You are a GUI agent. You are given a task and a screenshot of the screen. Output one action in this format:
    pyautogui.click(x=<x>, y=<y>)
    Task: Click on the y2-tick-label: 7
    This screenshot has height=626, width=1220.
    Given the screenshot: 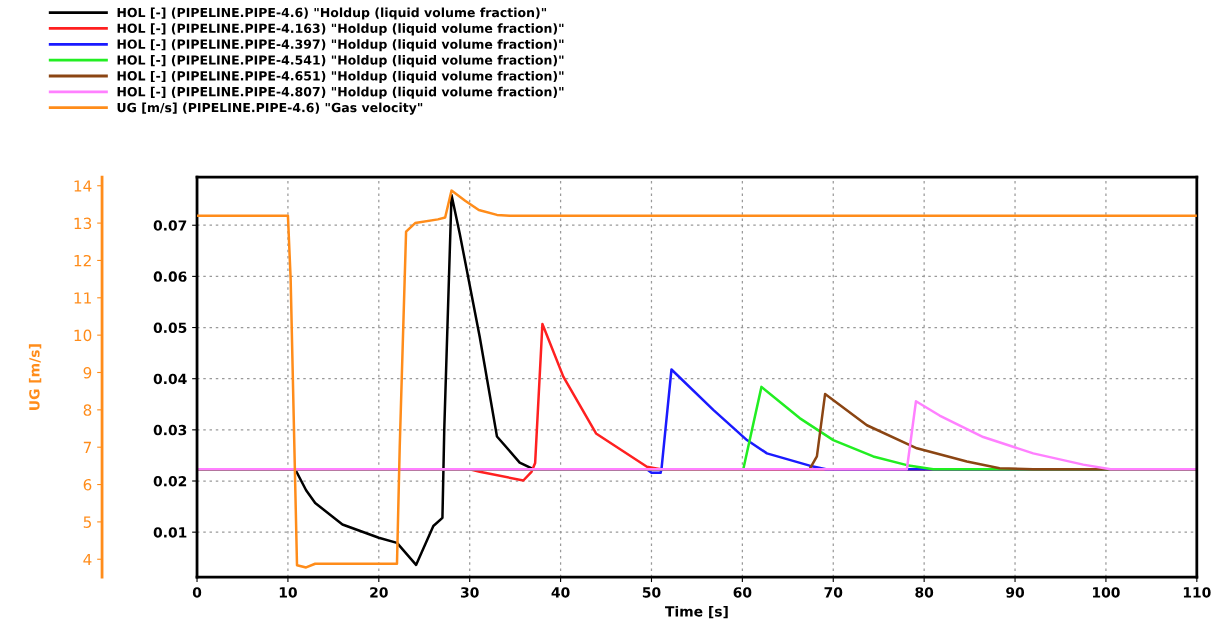 What is the action you would take?
    pyautogui.click(x=87, y=447)
    